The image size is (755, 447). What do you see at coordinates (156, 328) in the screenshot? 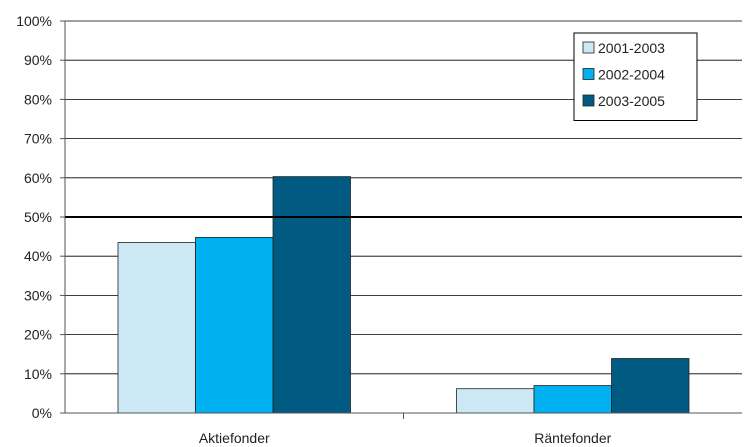
I see `bar-aktiefonder-2001-2003` at bounding box center [156, 328].